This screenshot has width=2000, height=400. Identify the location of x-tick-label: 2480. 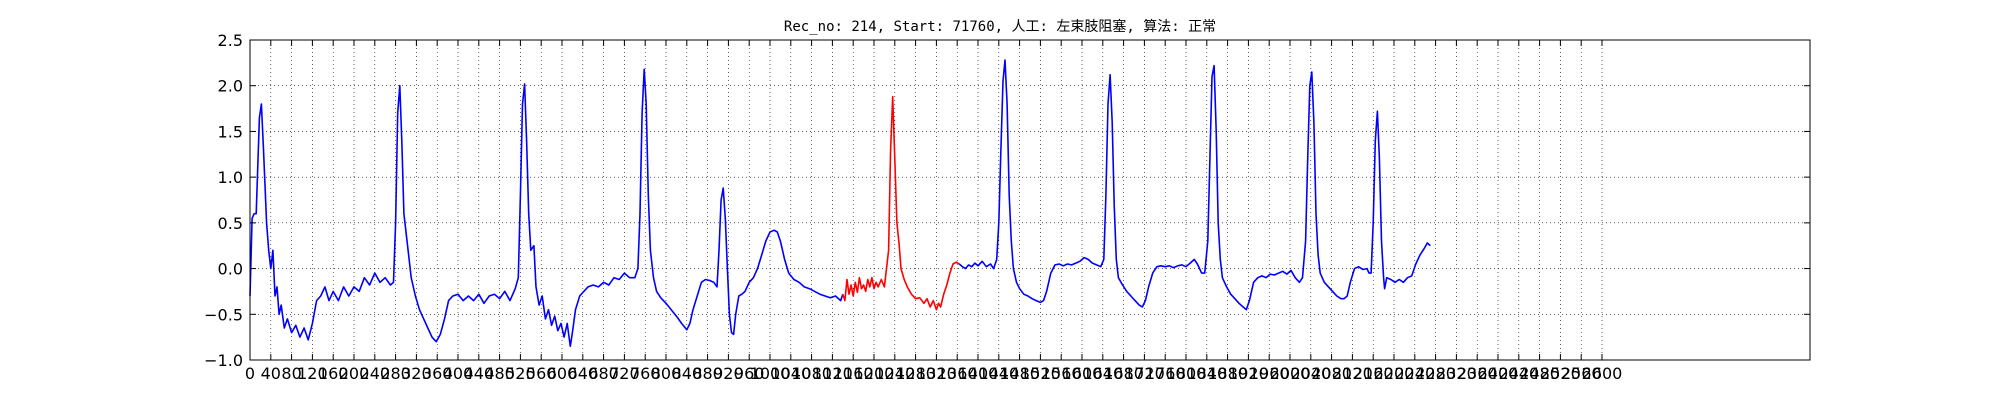
(1539, 373).